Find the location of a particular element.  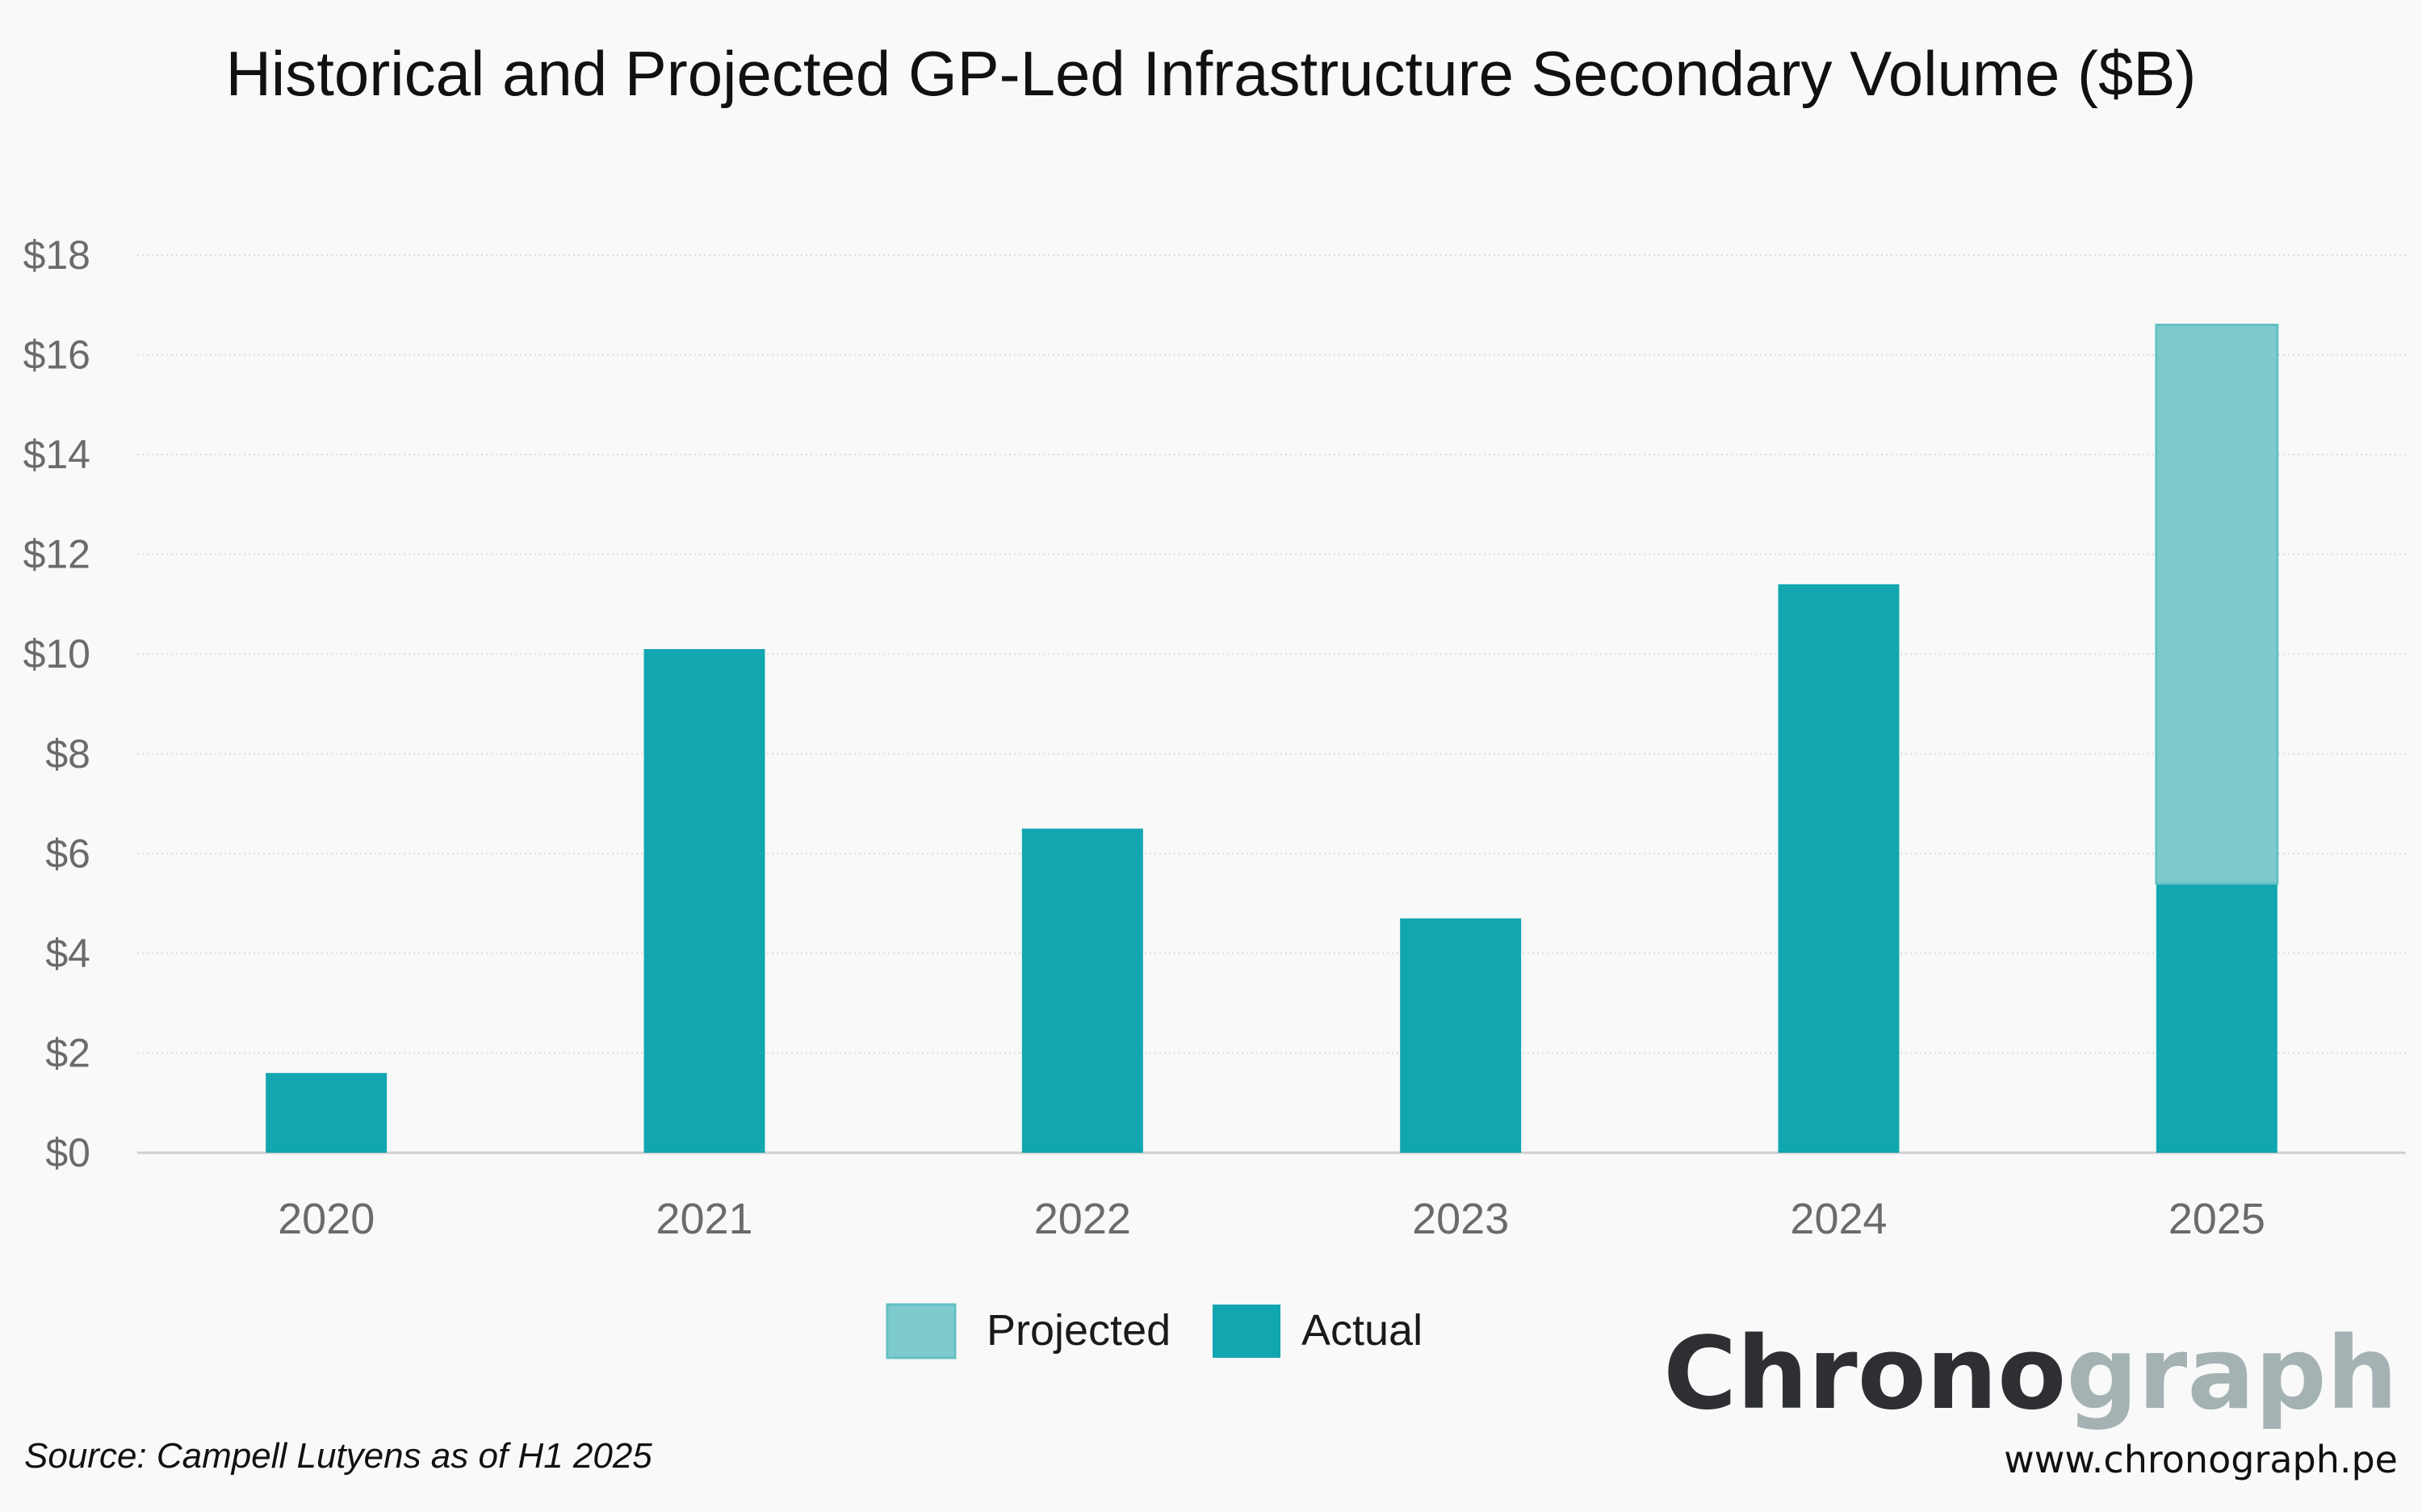

brand-url: www.chronograph.pe is located at coordinates (2201, 1459).